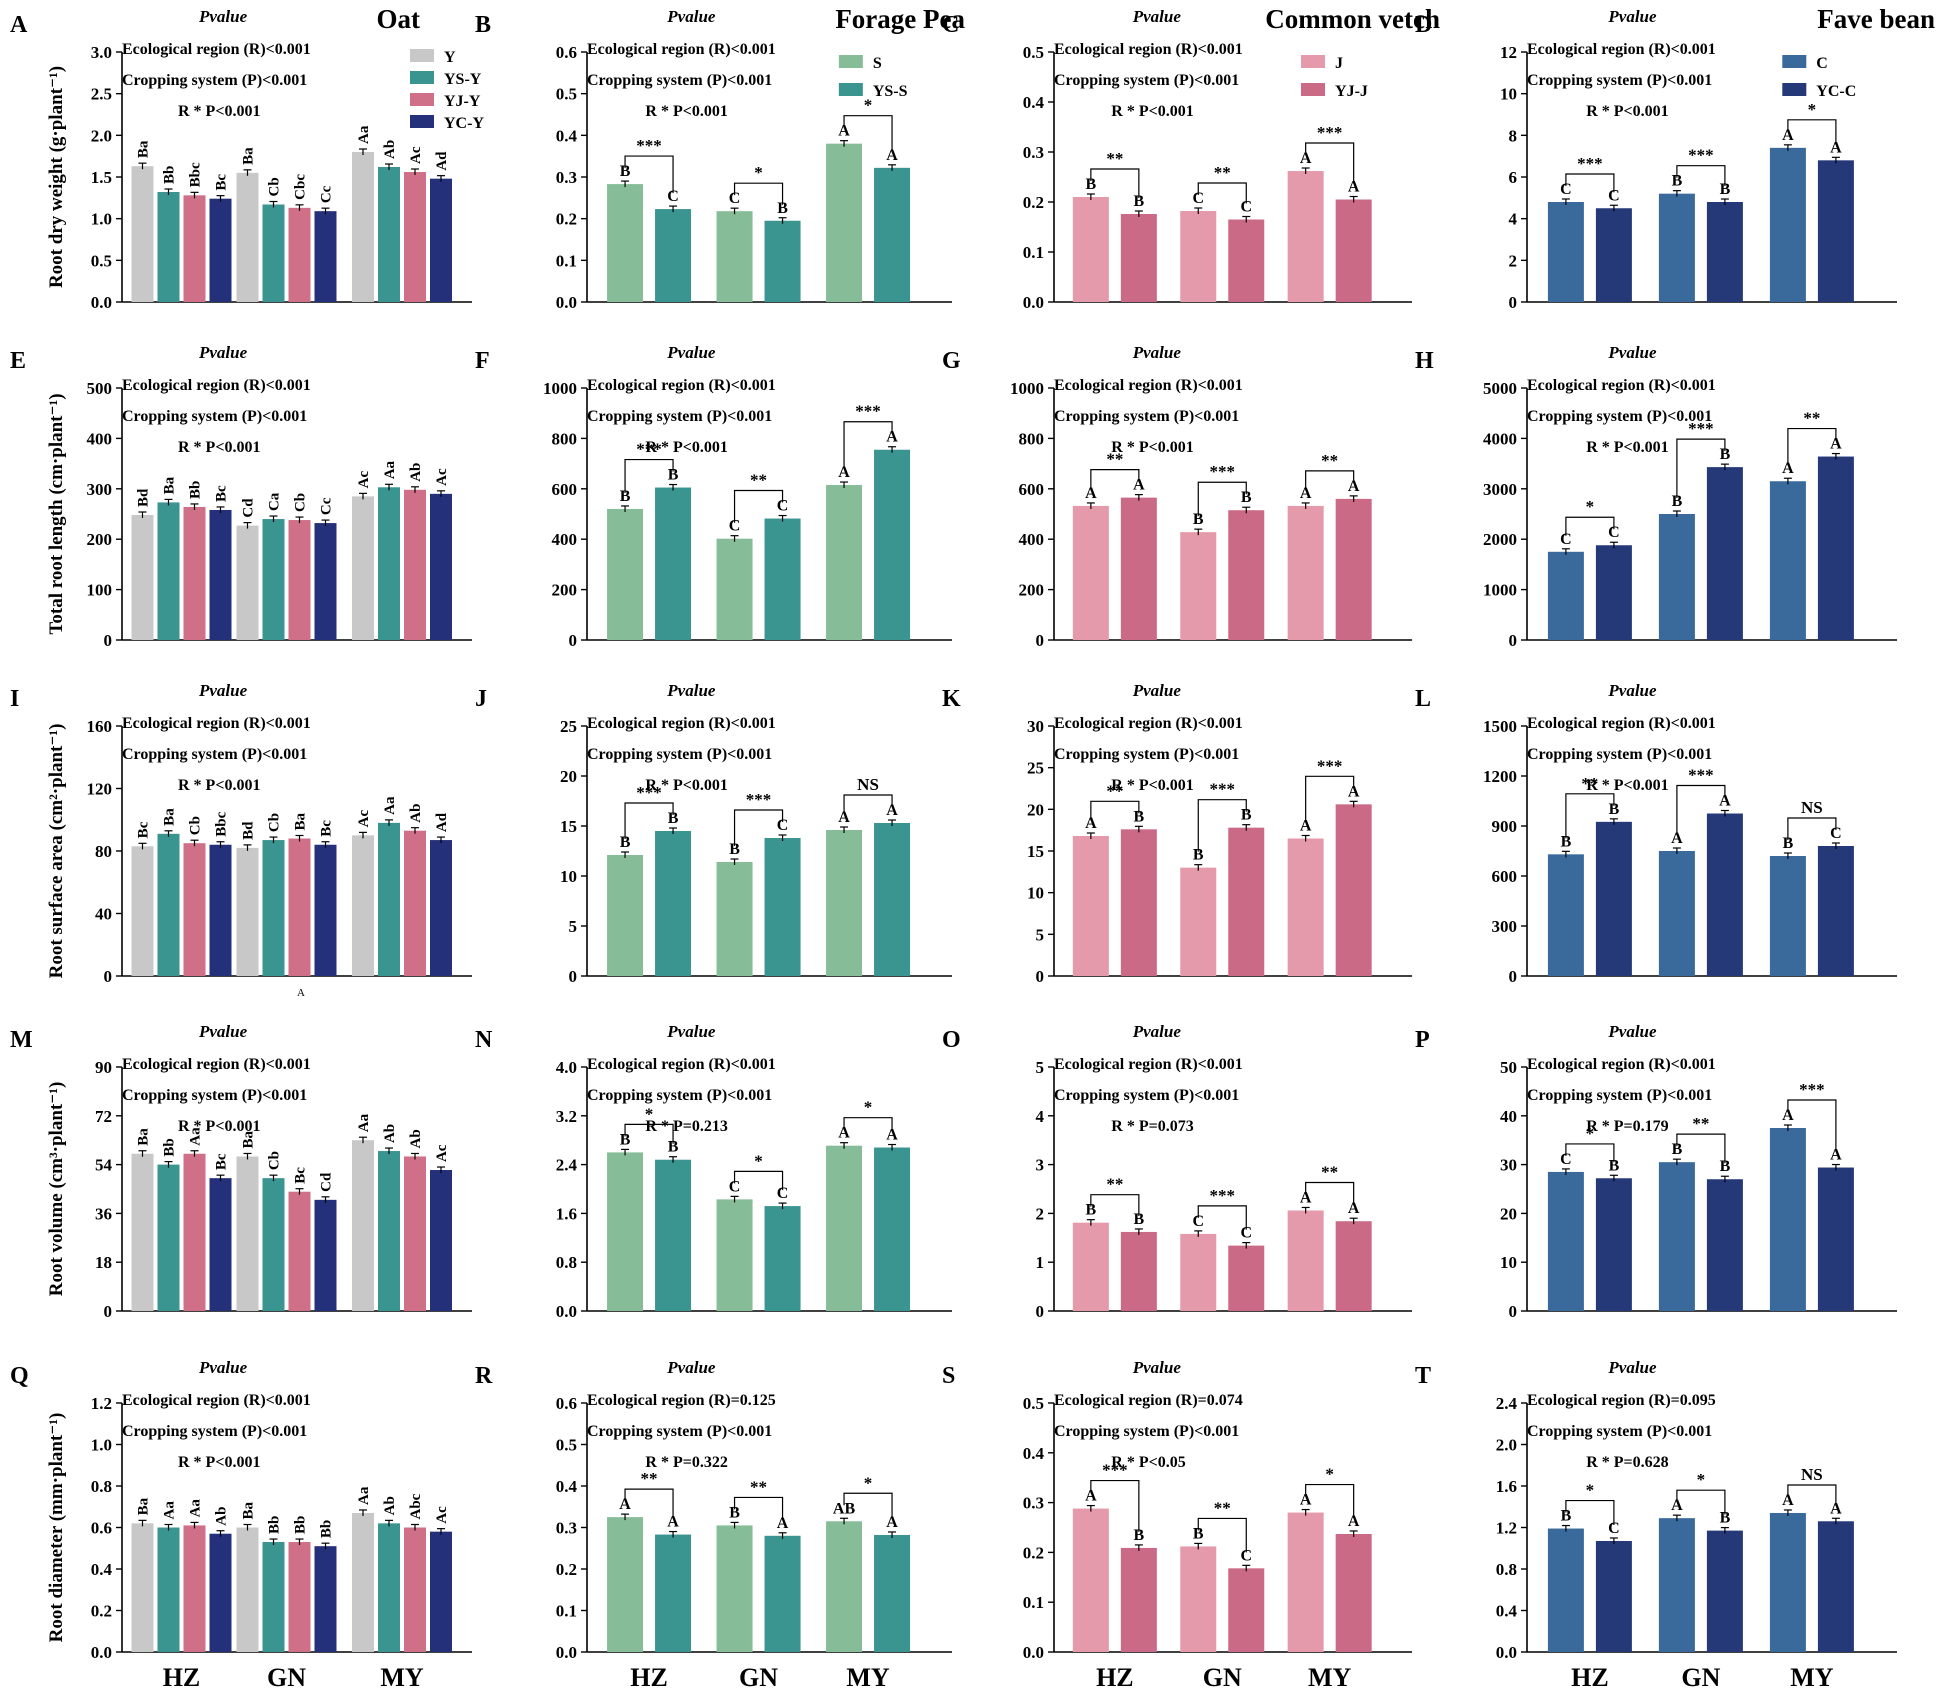 The image size is (1941, 1690). Describe the element at coordinates (844, 1508) in the screenshot. I see `bar-letter: AB` at that location.